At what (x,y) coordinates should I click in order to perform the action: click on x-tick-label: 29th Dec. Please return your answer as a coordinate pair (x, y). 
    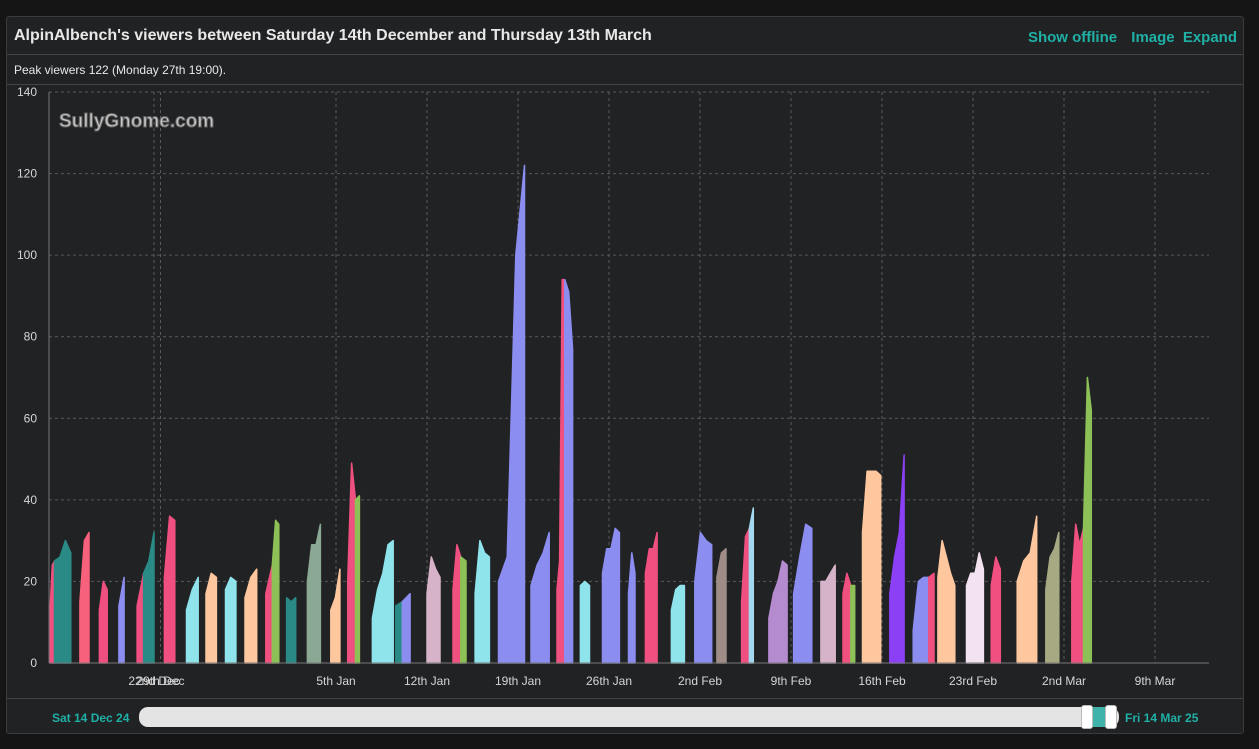
    Looking at the image, I should click on (160, 681).